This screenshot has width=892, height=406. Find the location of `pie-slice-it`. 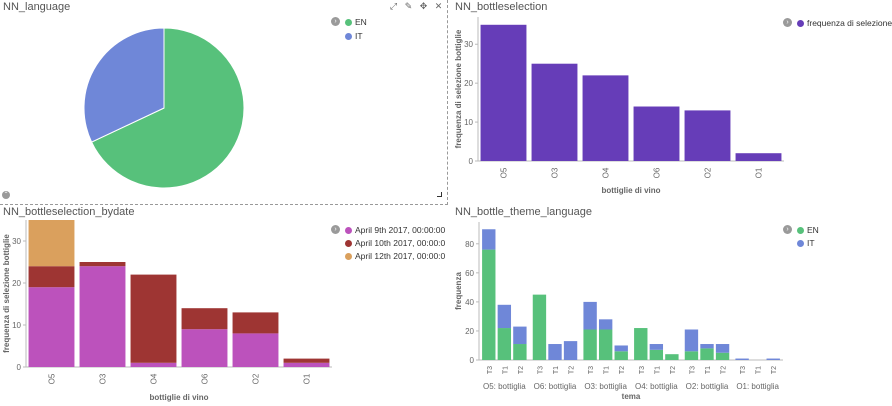

pie-slice-it is located at coordinates (124, 85).